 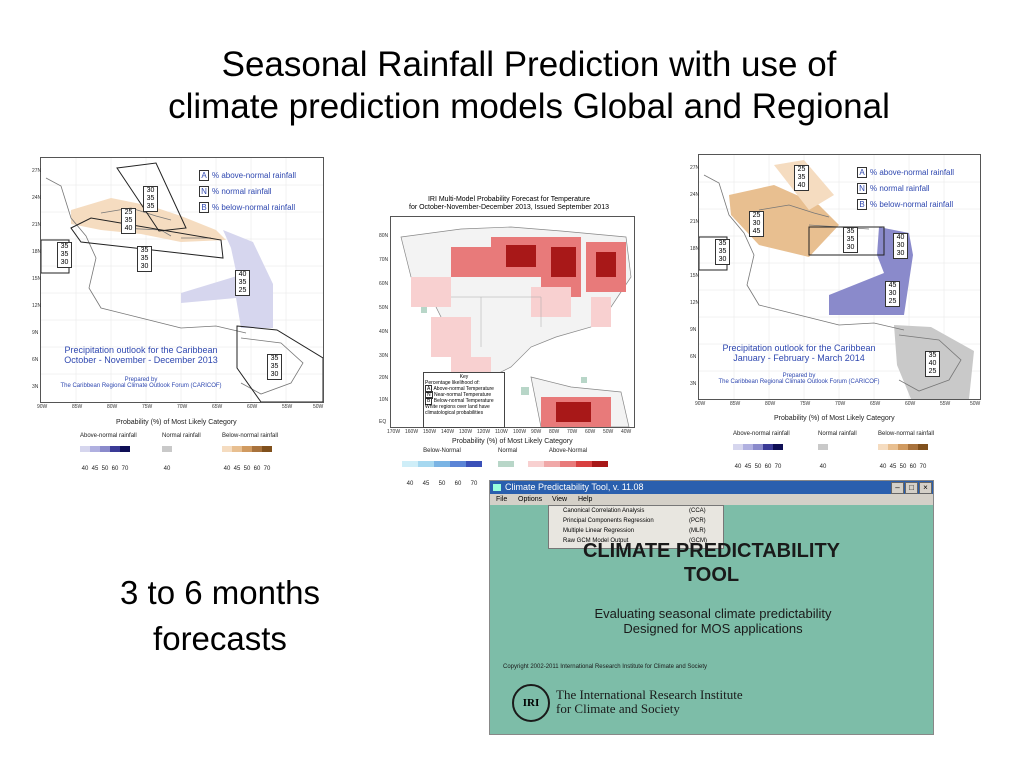 I want to click on key-item: N Near-normal Temperature, so click(x=458, y=395).